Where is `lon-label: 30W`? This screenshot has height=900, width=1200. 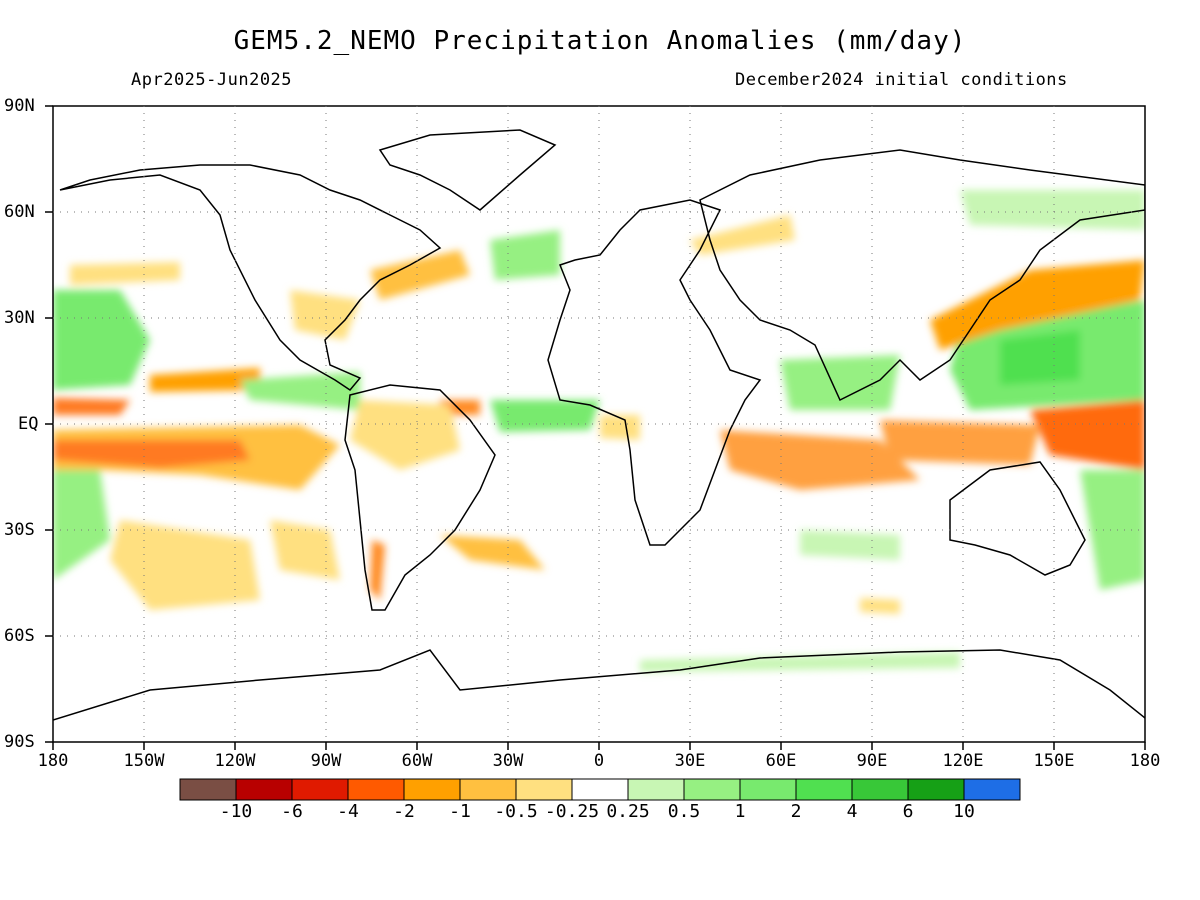 lon-label: 30W is located at coordinates (508, 761).